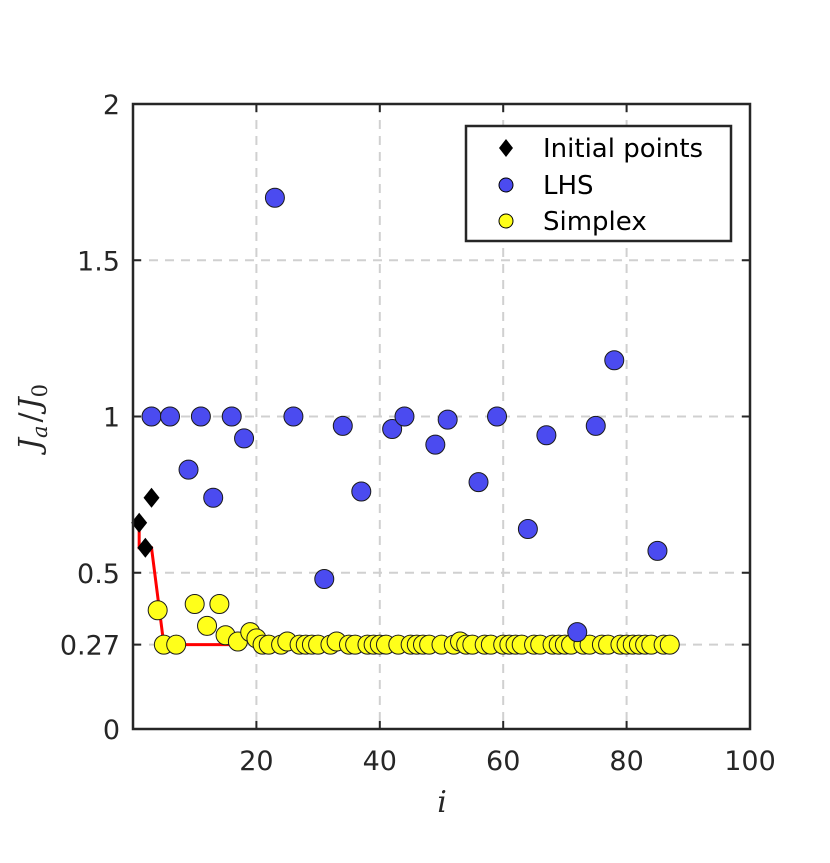 Image resolution: width=830 pixels, height=863 pixels. Describe the element at coordinates (111, 730) in the screenshot. I see `y-tick-label: 0` at that location.